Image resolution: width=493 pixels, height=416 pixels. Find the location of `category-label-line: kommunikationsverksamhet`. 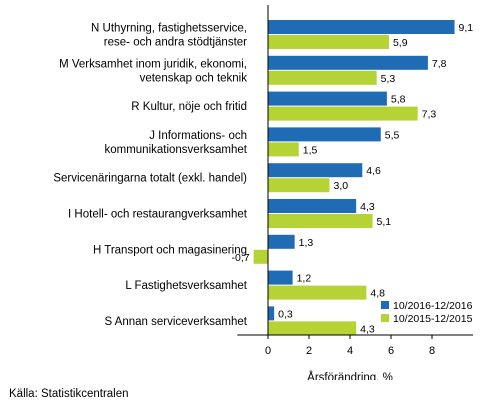

category-label-line: kommunikationsverksamhet is located at coordinates (175, 150).